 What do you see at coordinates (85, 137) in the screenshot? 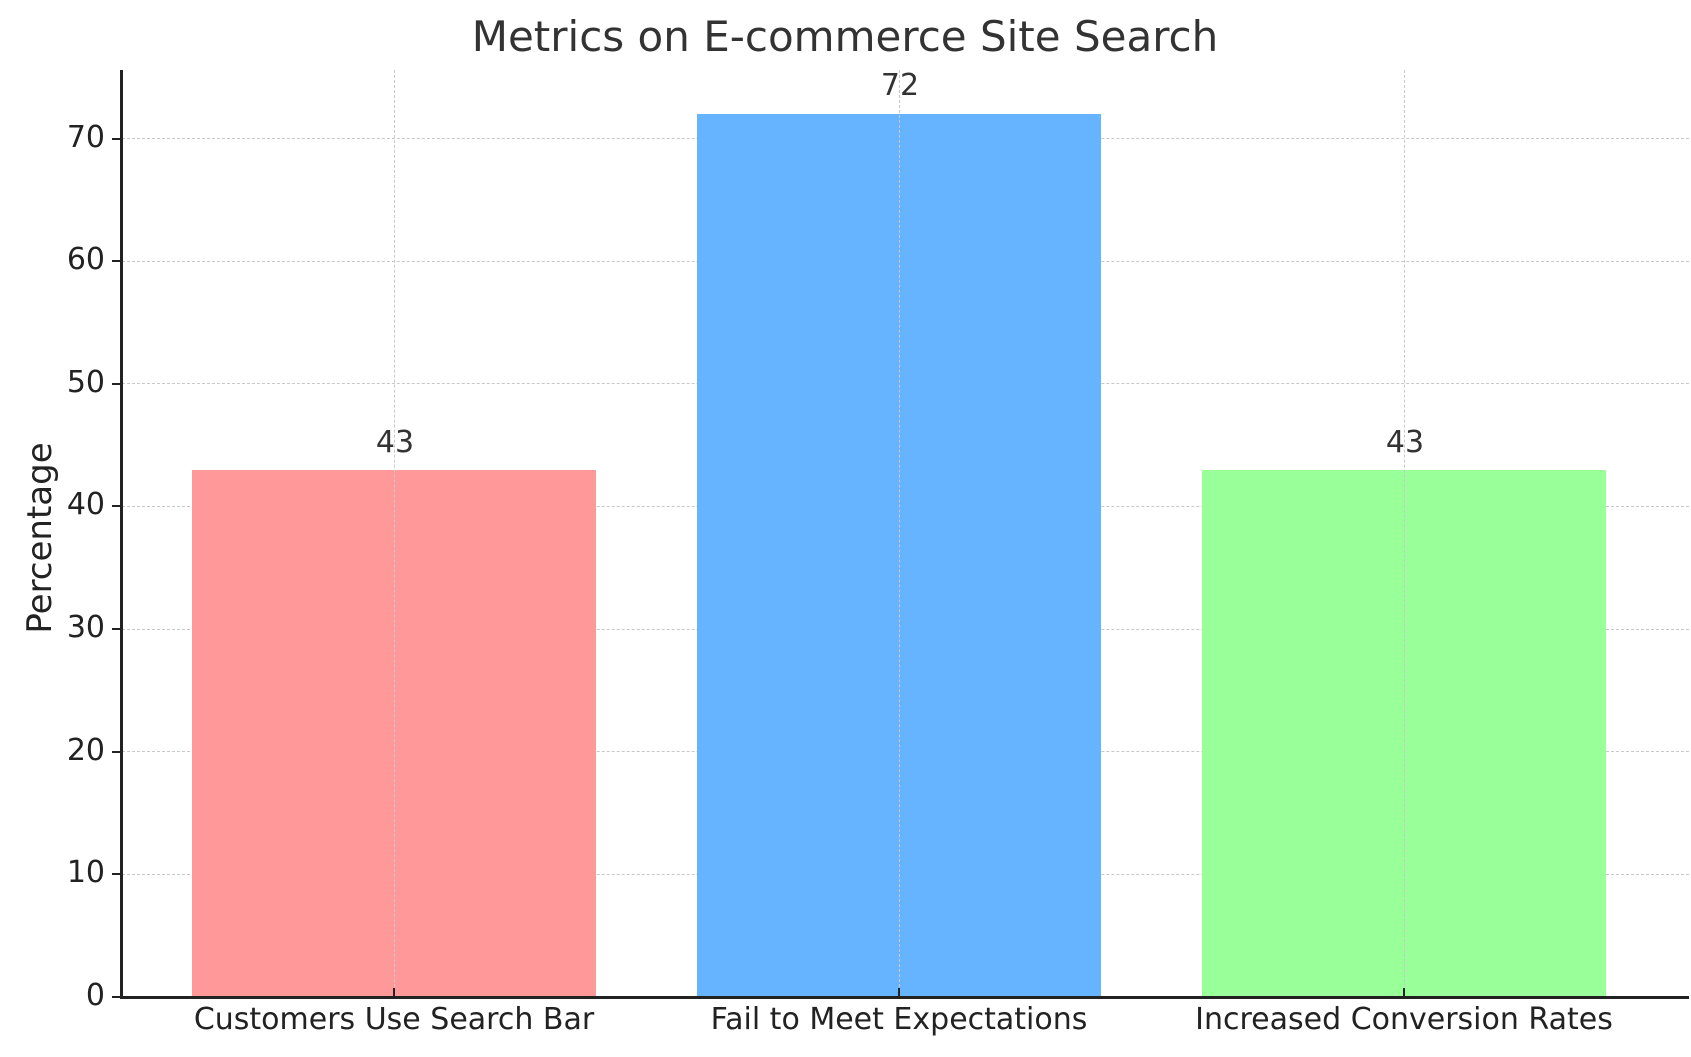
I see `ytick-label-70: 70` at bounding box center [85, 137].